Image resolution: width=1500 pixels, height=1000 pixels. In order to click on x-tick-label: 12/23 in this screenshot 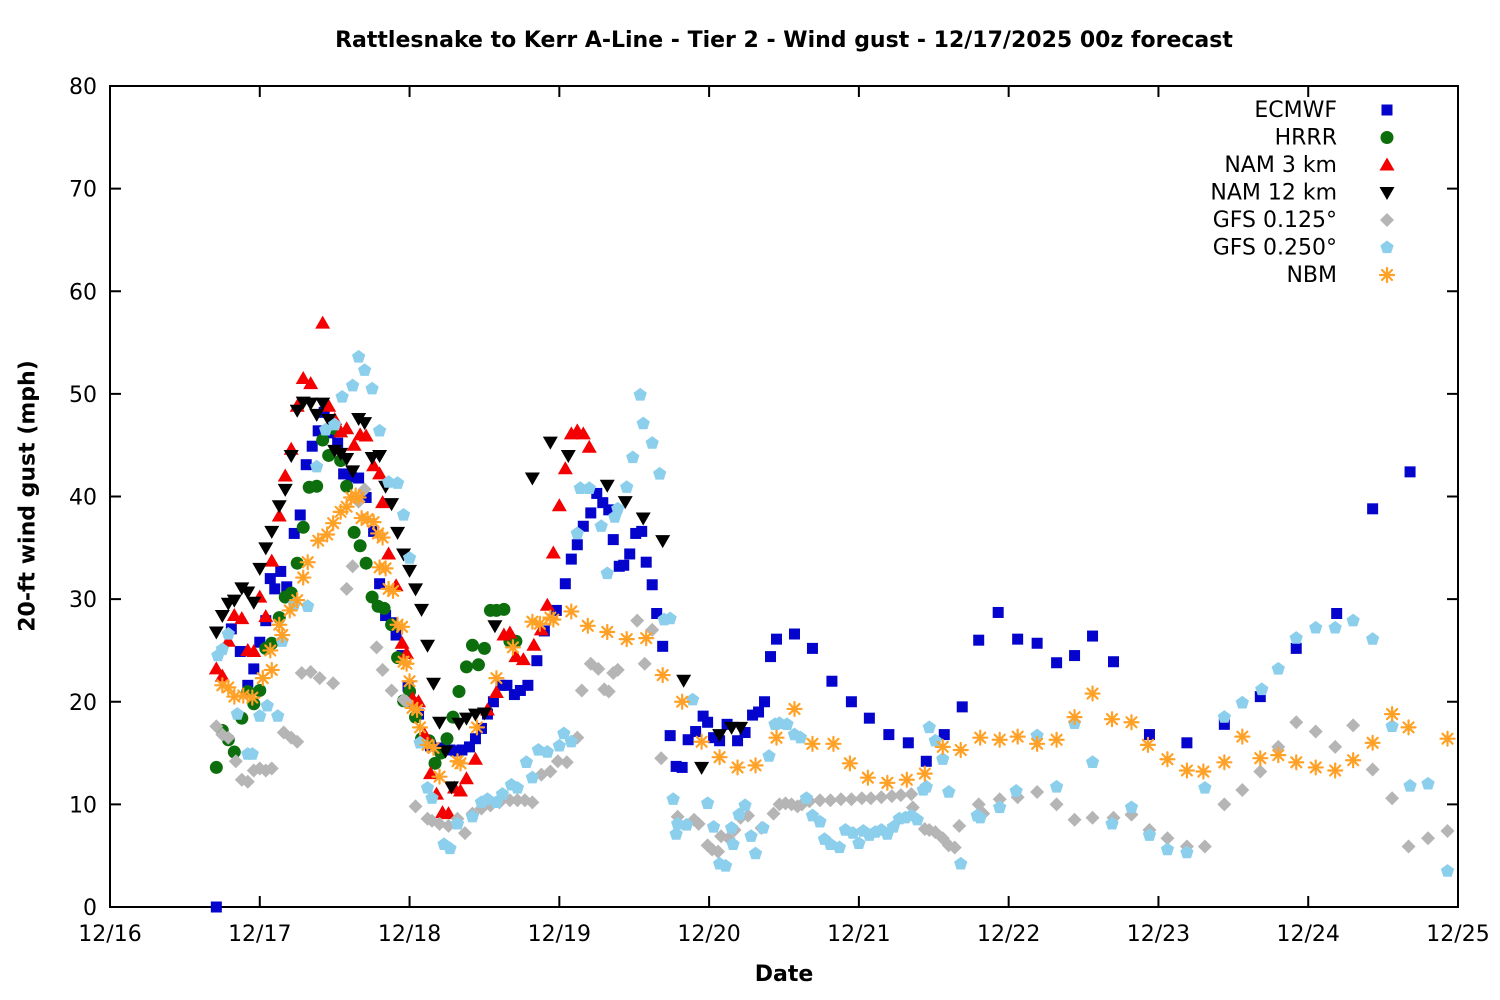, I will do `click(1158, 934)`.